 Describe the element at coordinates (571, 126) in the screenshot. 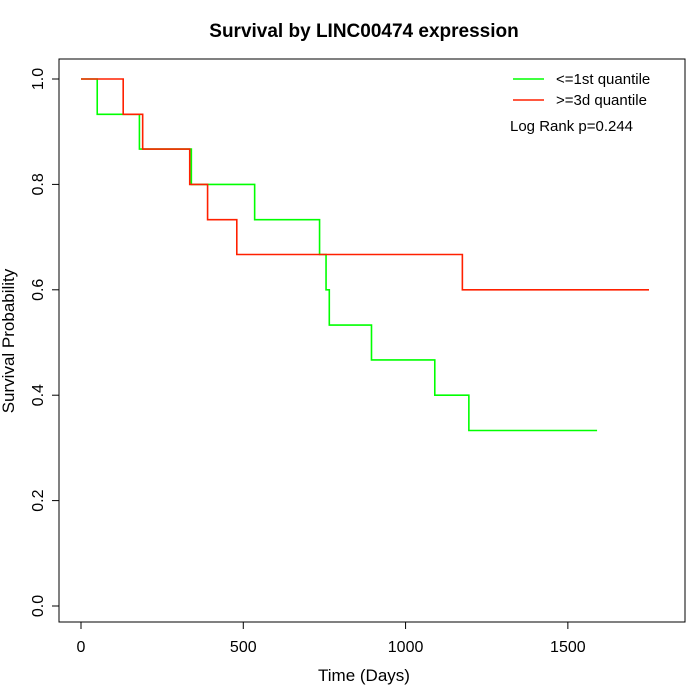

I see `log-rank-annotation: Log Rank p=0.244` at that location.